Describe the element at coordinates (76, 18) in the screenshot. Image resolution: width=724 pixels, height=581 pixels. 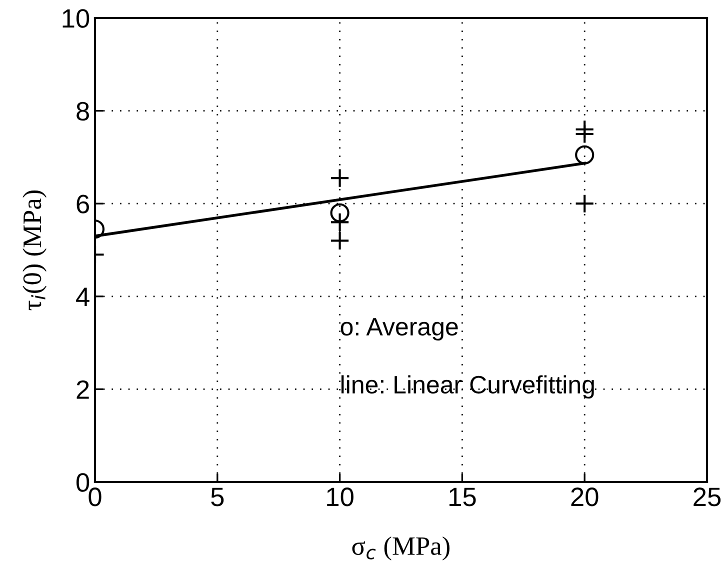
I see `y-tick-label: 10` at that location.